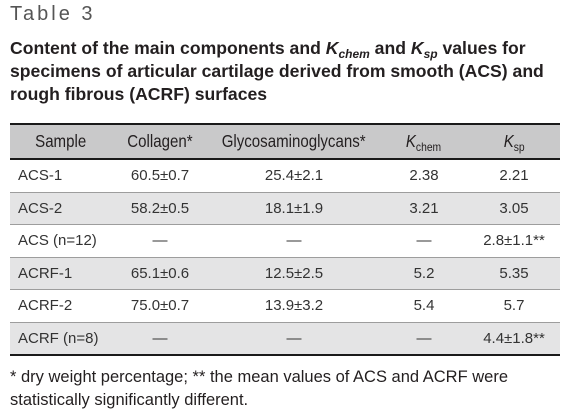 This screenshot has height=420, width=567. What do you see at coordinates (61, 306) in the screenshot?
I see `cell-sample: ACRF-2` at bounding box center [61, 306].